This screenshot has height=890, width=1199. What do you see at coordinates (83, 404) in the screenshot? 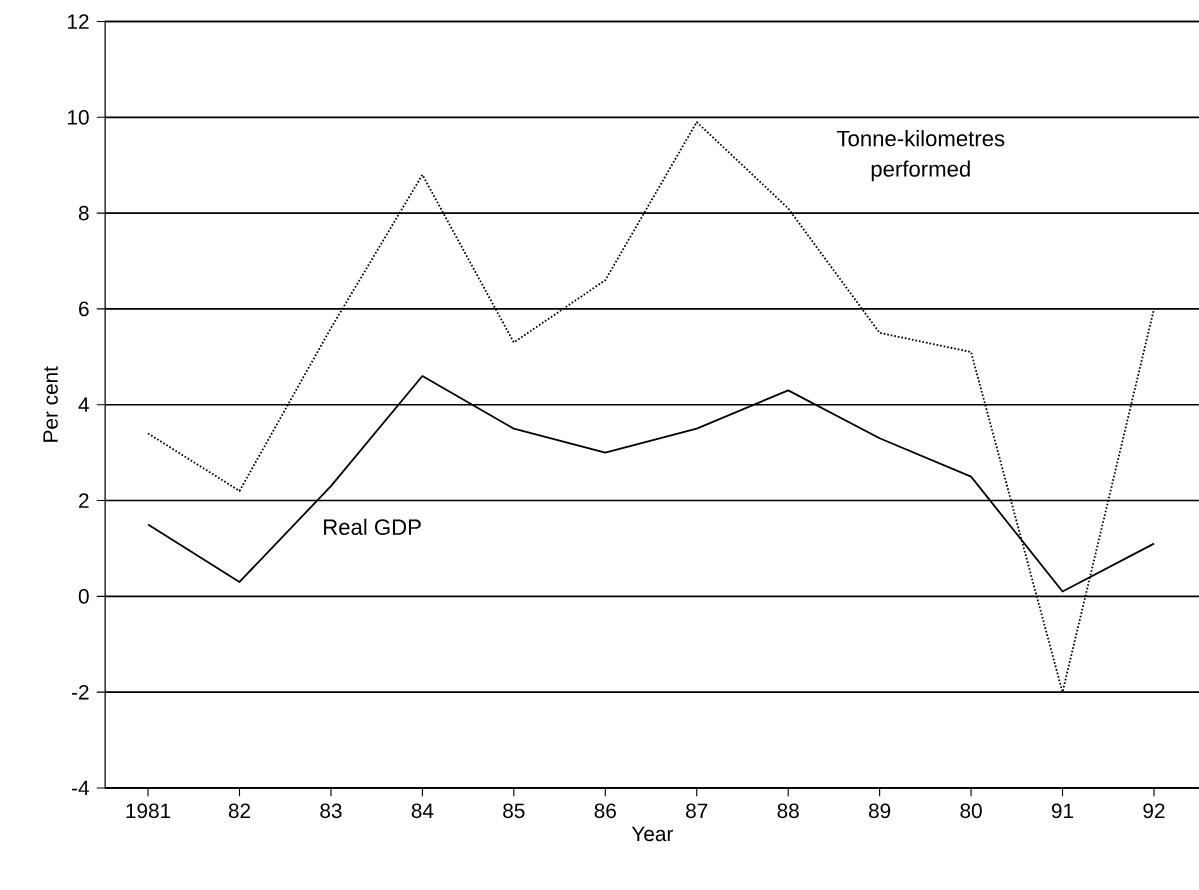
I see `y-tick-label: 4` at bounding box center [83, 404].